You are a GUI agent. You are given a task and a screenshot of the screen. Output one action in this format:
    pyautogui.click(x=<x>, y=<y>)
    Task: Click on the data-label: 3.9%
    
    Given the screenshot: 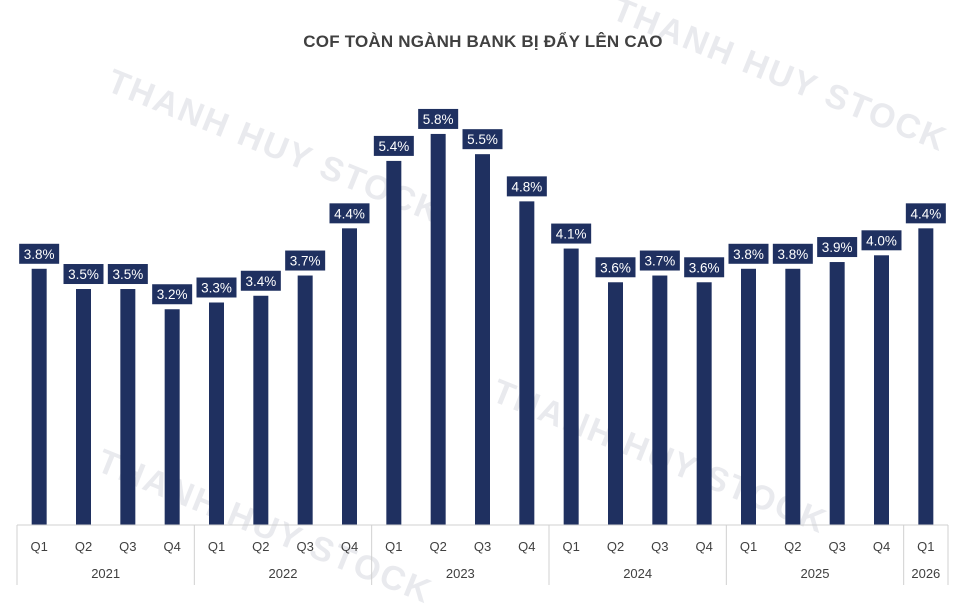 What is the action you would take?
    pyautogui.click(x=837, y=247)
    